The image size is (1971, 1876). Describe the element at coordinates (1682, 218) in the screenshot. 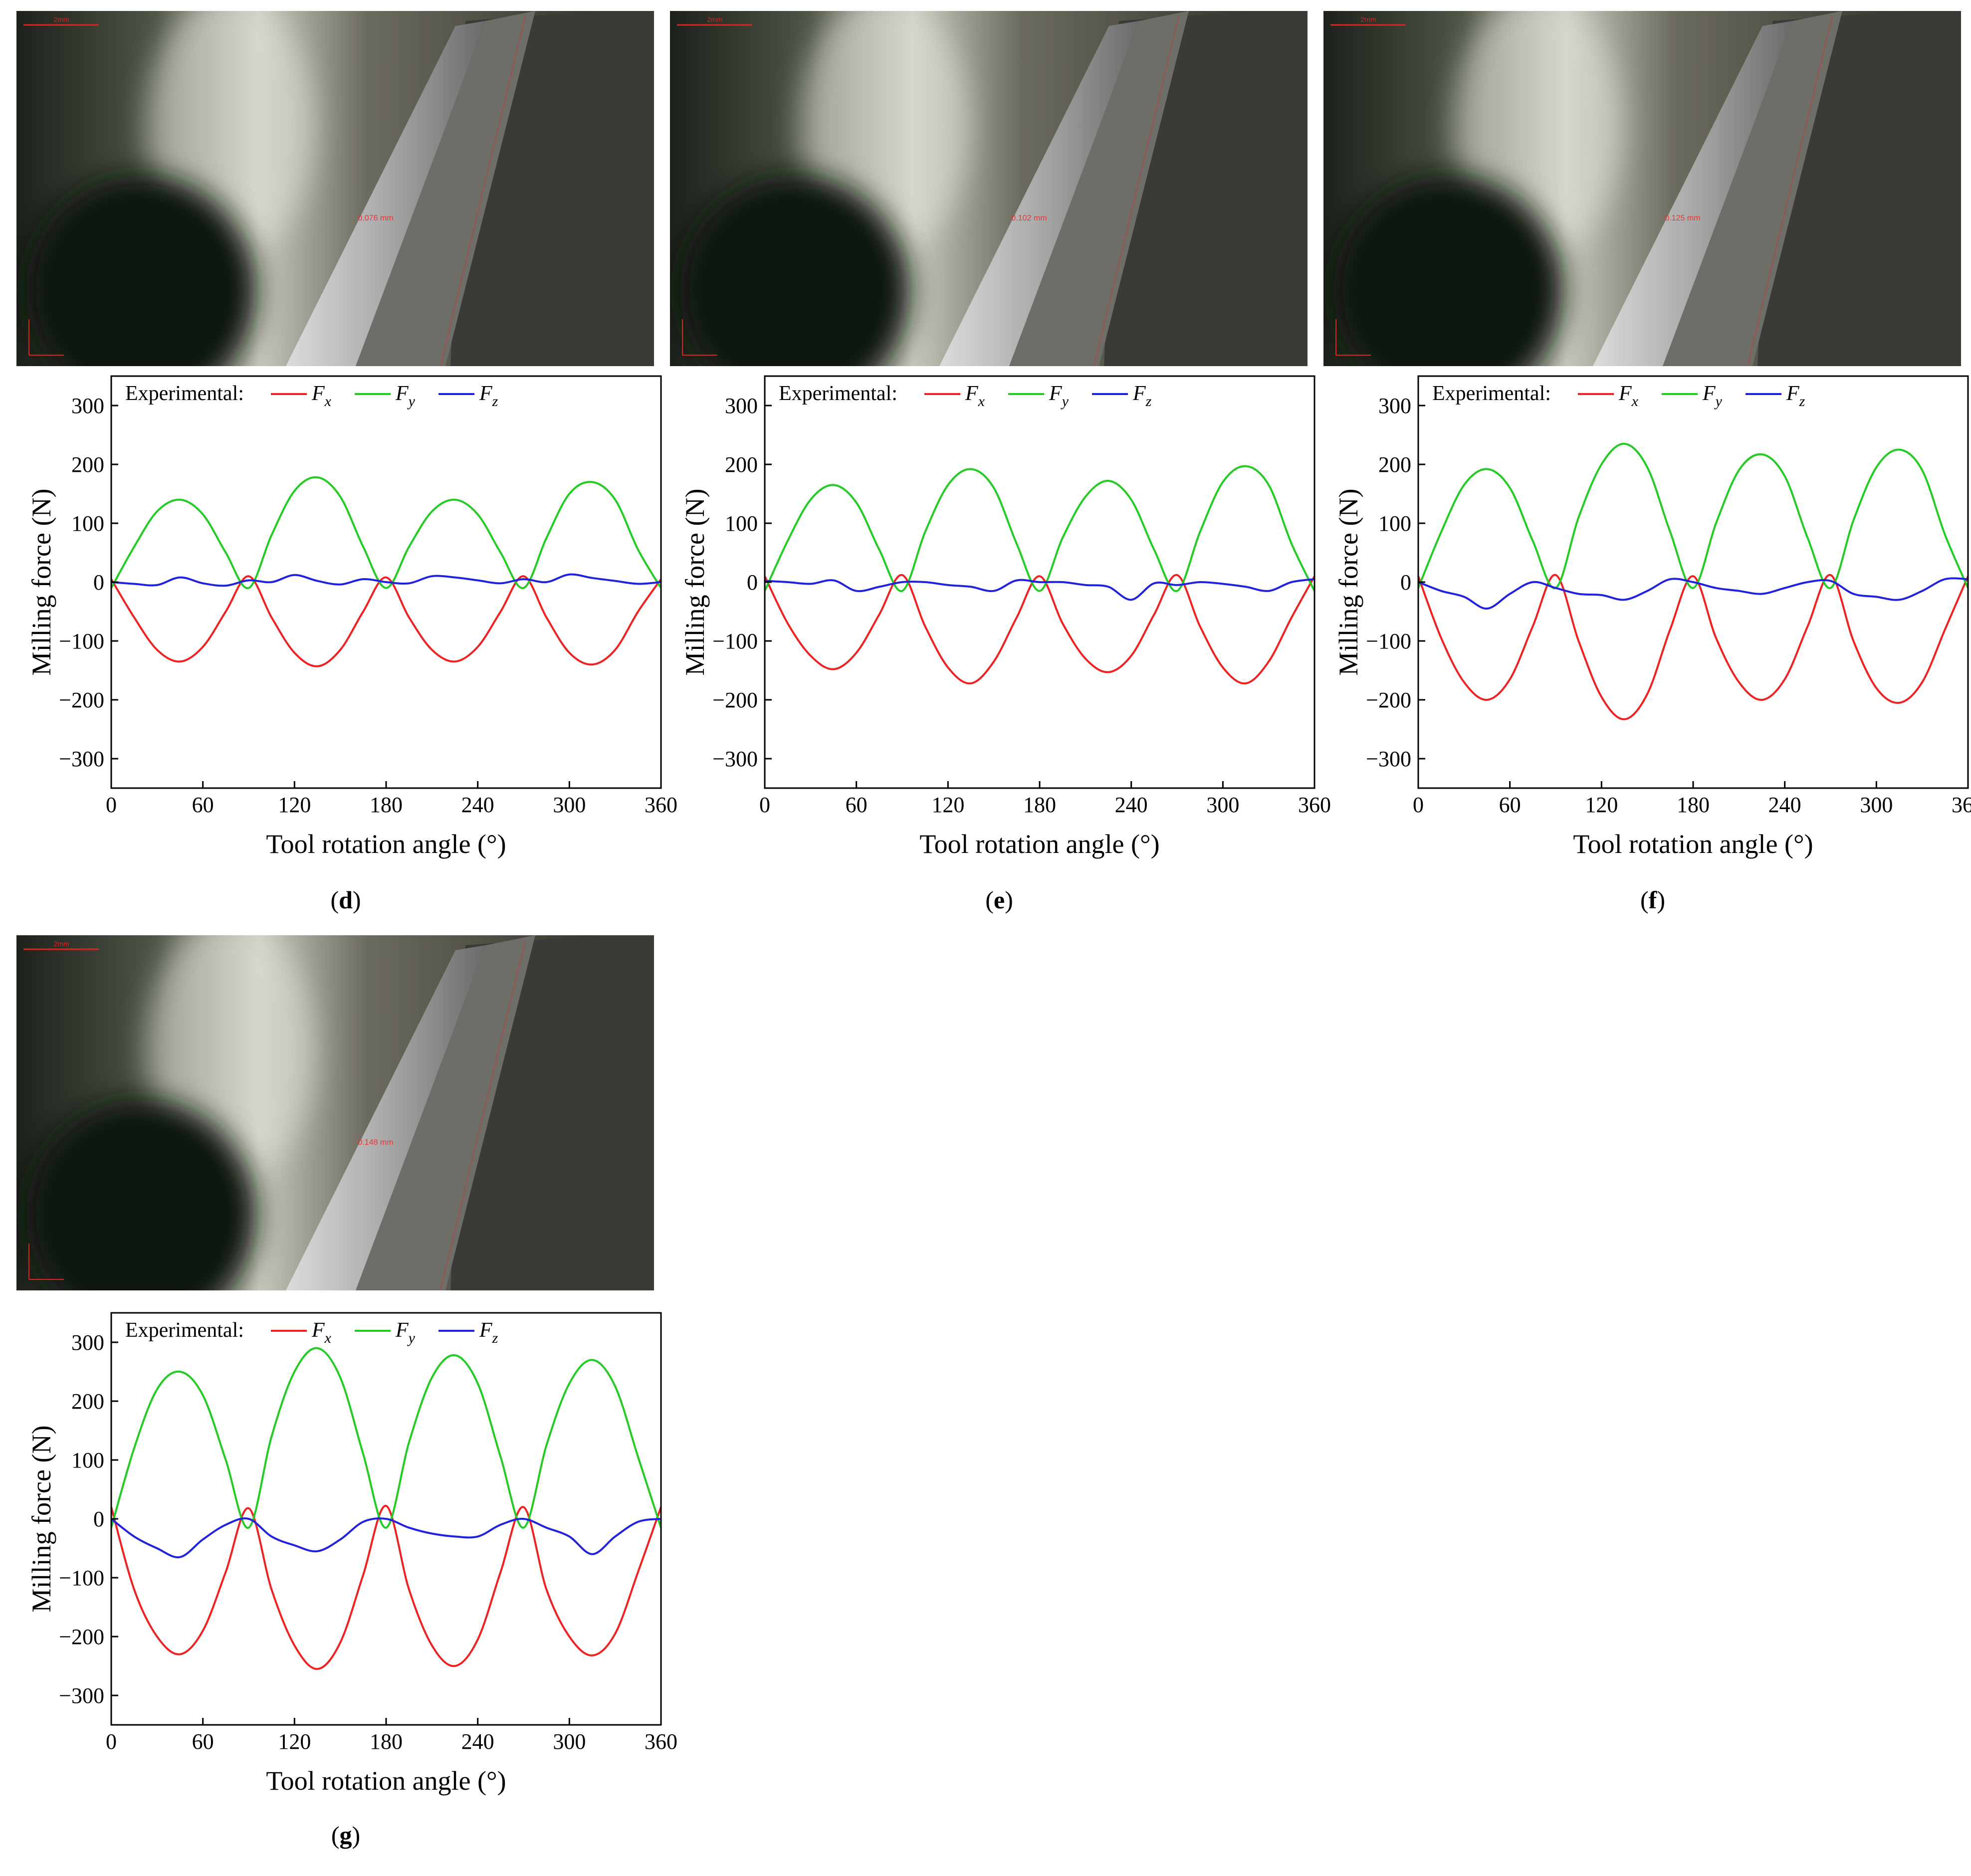

I see `measurement-label: 0.125 mm` at that location.